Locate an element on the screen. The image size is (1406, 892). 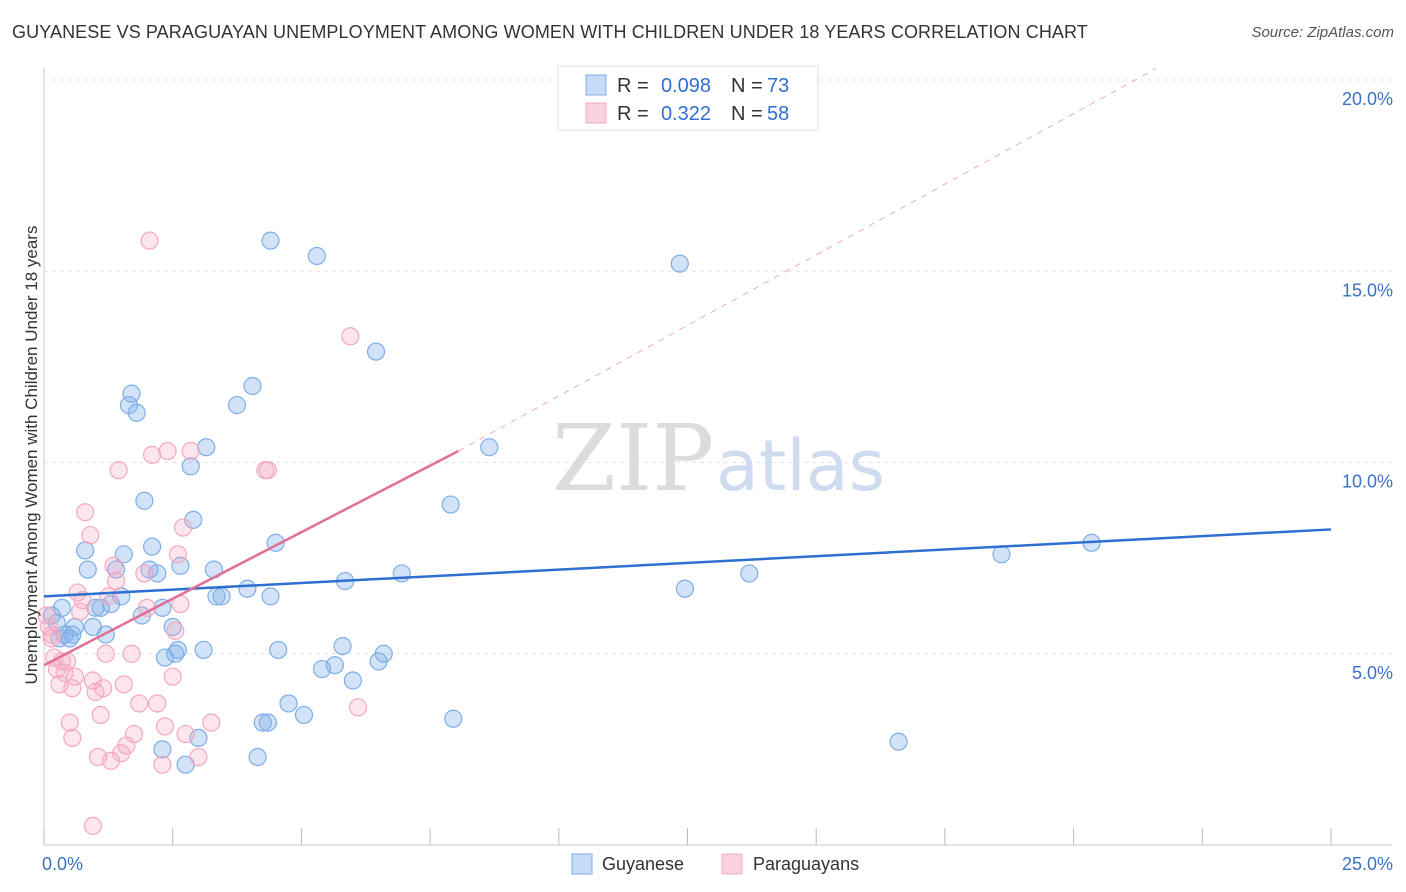
bottom-legend-label-guyanese: Guyanese is located at coordinates (643, 864).